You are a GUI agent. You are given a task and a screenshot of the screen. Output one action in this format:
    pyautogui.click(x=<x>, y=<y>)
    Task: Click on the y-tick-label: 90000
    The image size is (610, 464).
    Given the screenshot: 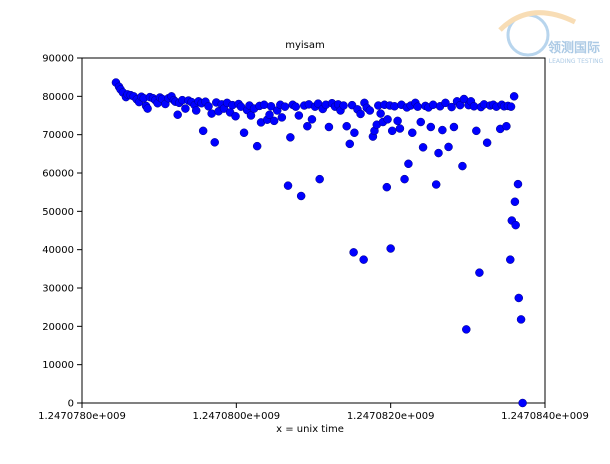 What is the action you would take?
    pyautogui.click(x=58, y=59)
    